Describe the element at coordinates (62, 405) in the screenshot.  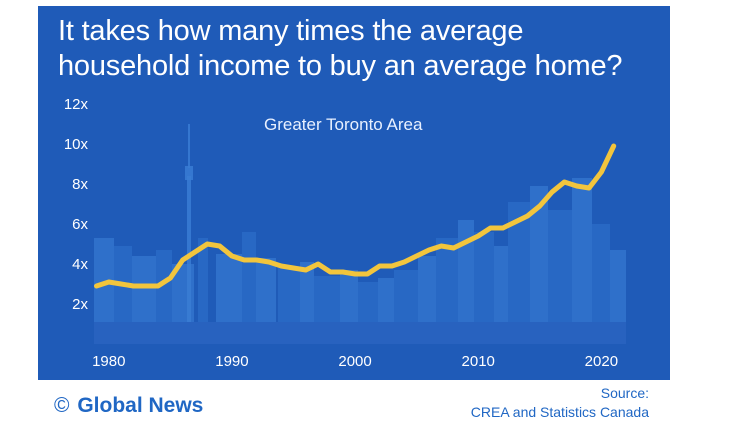
I see `copyright-icon: ©` at that location.